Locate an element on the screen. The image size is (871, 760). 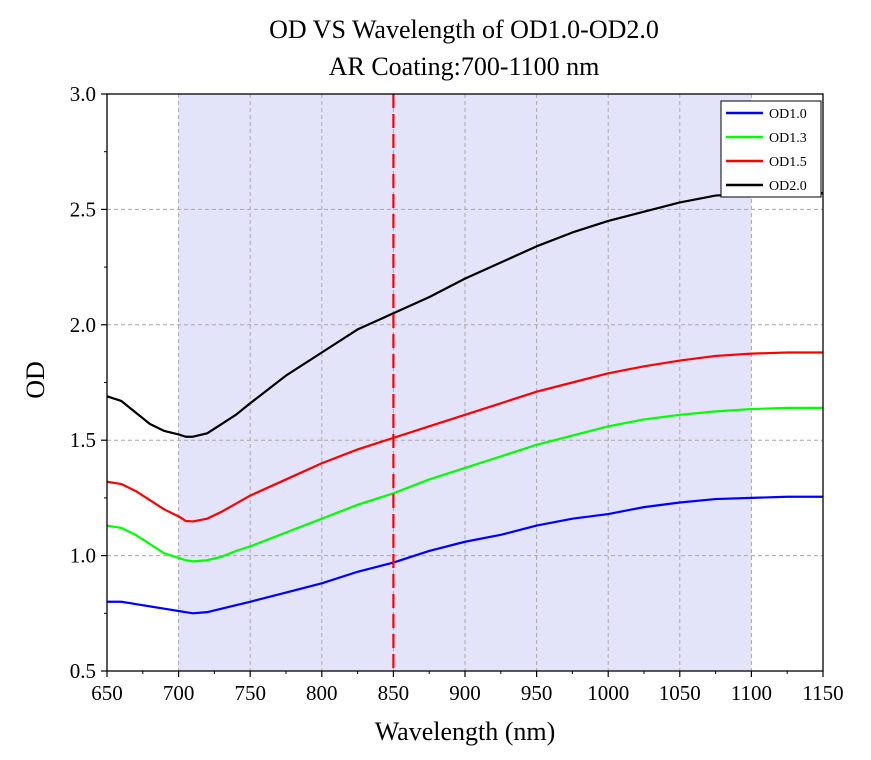
x-tick-label: 1050 is located at coordinates (680, 693).